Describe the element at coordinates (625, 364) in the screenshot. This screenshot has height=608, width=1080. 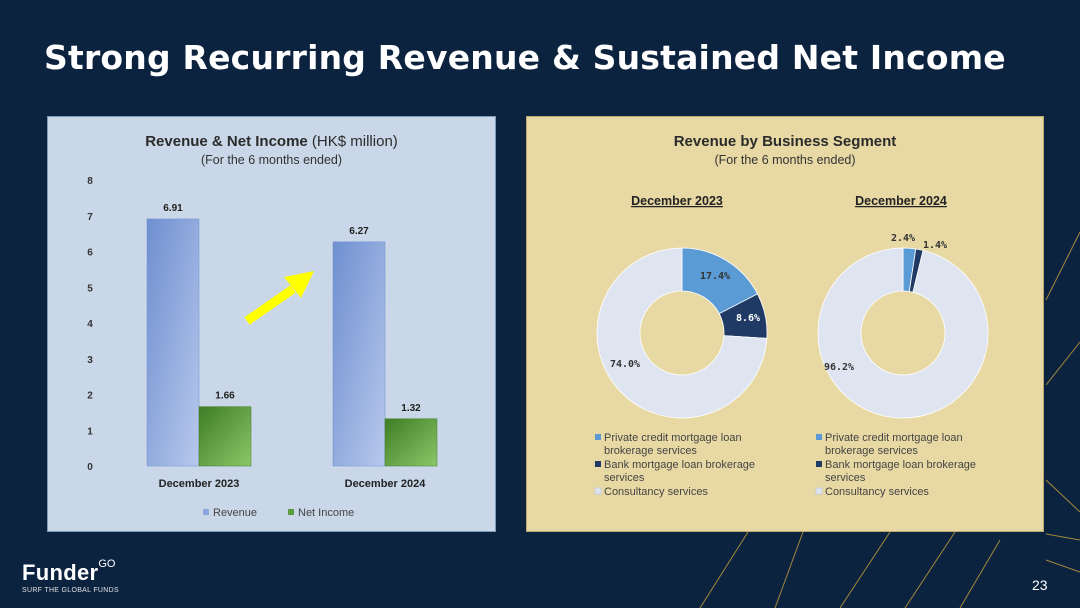
I see `donut-value-label: 74.0%` at that location.